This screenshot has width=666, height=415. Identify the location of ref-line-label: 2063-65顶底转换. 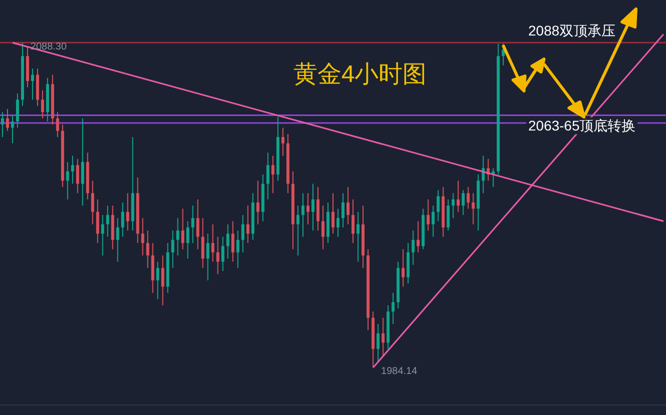
(582, 125).